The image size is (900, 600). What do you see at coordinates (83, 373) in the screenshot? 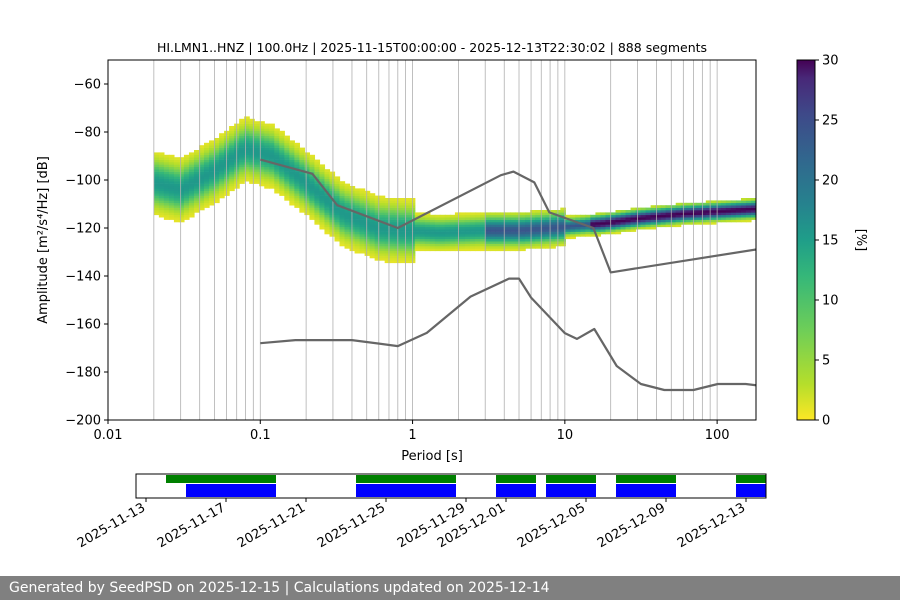
I see `y-tick-label: −180` at bounding box center [83, 373].